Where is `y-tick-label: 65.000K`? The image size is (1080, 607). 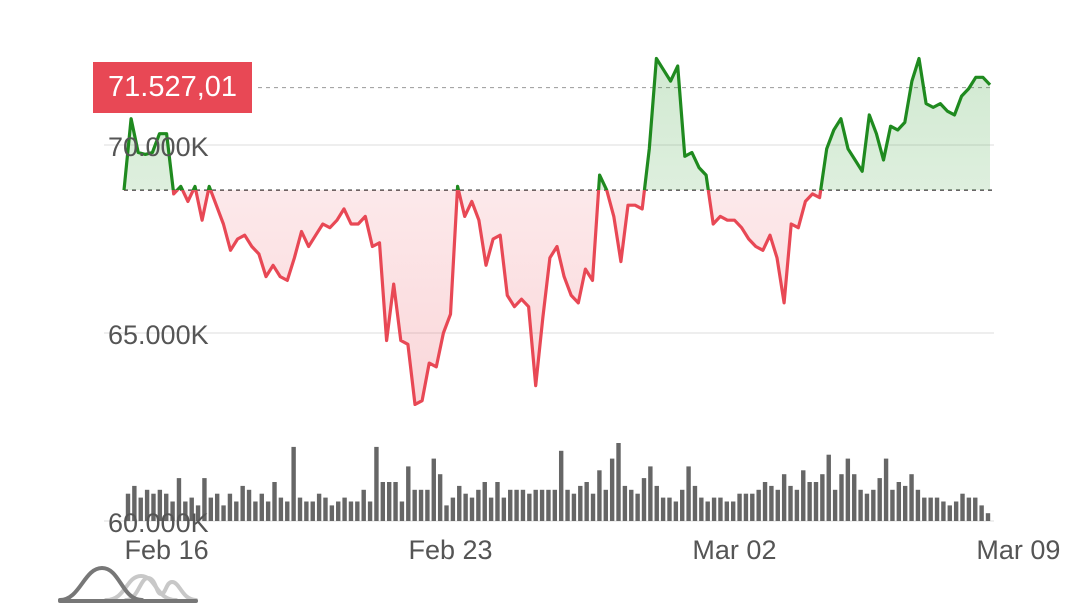
y-tick-label: 65.000K is located at coordinates (158, 335).